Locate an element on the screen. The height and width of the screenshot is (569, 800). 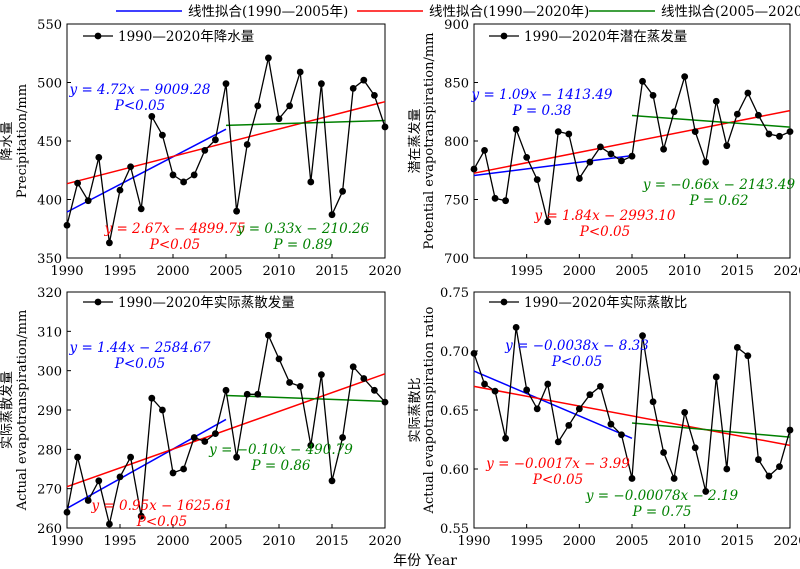
y-tick-label: 400 is located at coordinates (49, 201).